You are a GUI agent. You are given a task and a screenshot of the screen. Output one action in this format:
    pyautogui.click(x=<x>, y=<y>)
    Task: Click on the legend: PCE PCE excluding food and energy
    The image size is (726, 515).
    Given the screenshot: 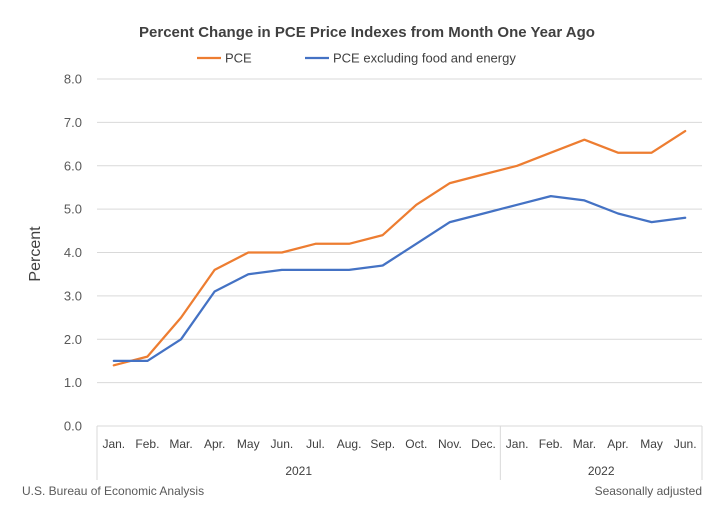 What is the action you would take?
    pyautogui.click(x=356, y=58)
    